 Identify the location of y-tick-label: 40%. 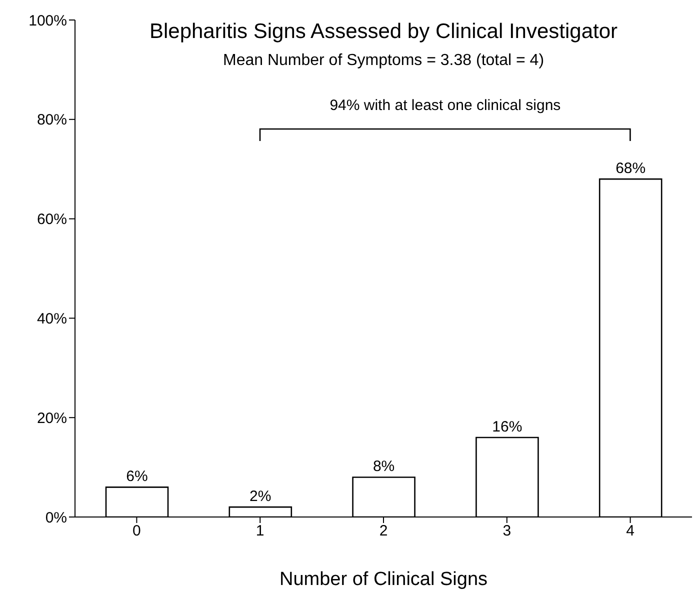
(51, 319).